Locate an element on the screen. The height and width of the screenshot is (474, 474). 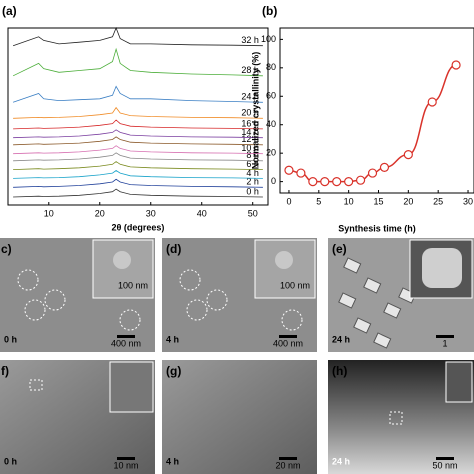
x-tick-label: 15 is located at coordinates (378, 201).